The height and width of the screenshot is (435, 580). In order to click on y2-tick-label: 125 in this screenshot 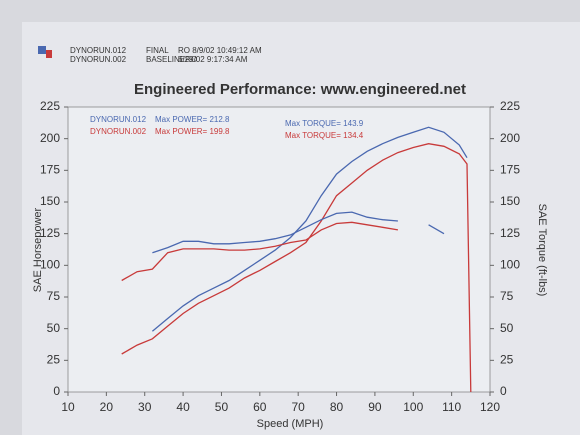, I will do `click(510, 233)`.